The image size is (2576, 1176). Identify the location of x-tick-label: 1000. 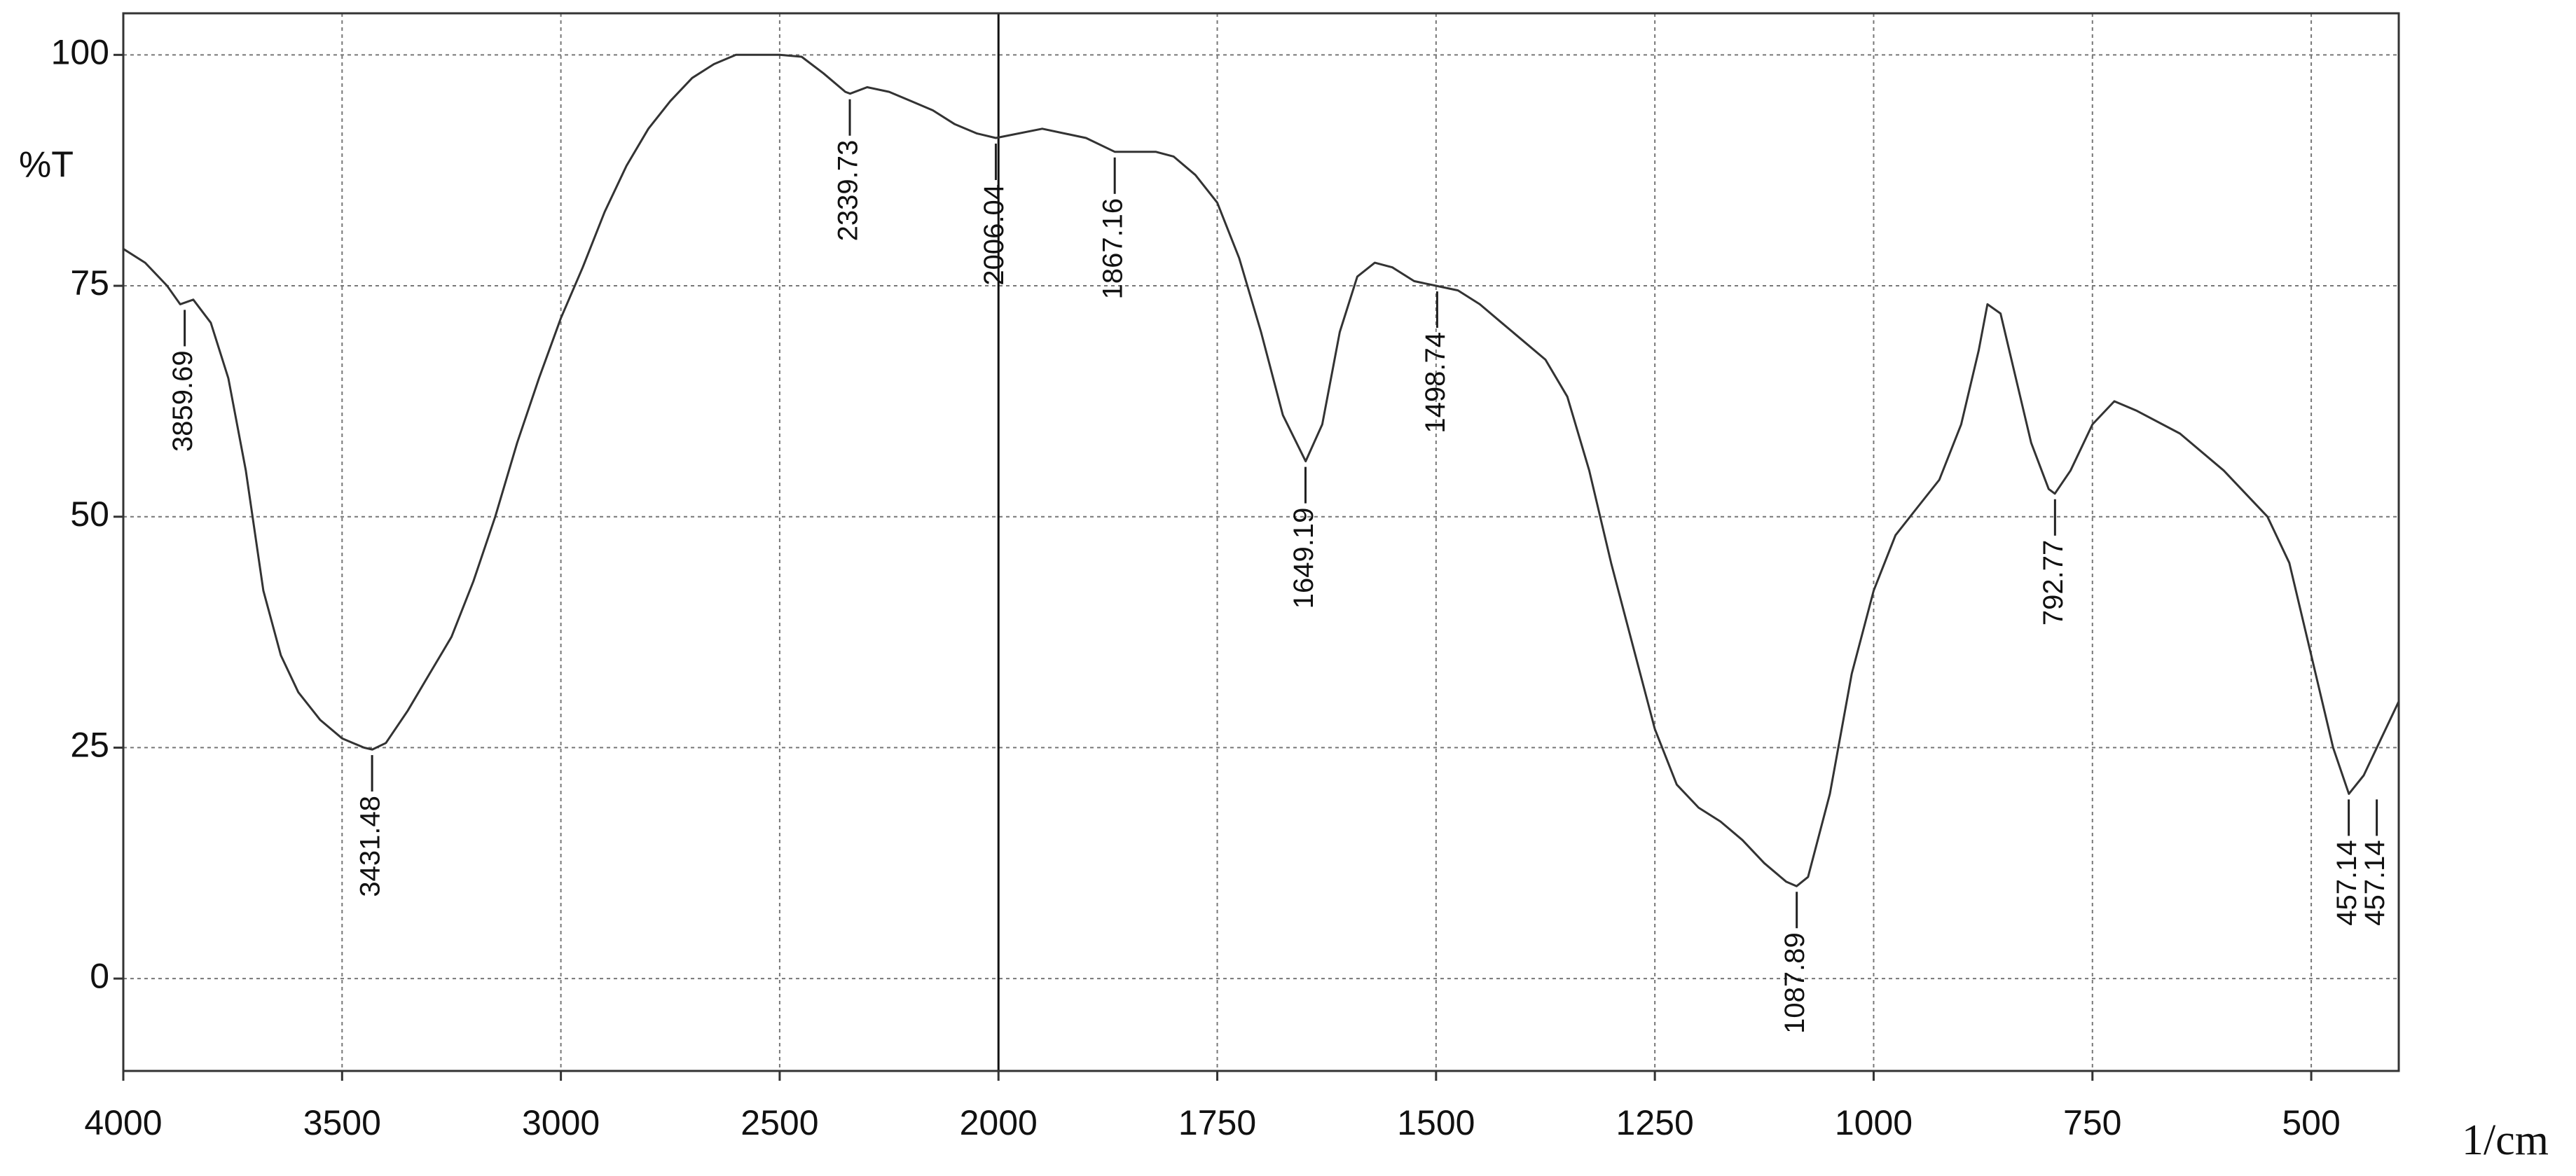
(1874, 1122).